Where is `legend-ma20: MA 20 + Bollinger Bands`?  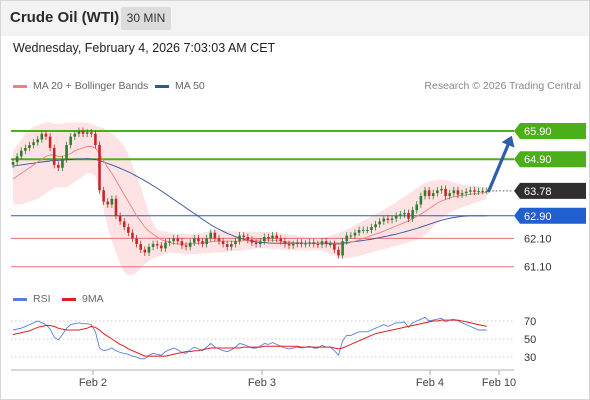 legend-ma20: MA 20 + Bollinger Bands is located at coordinates (80, 86).